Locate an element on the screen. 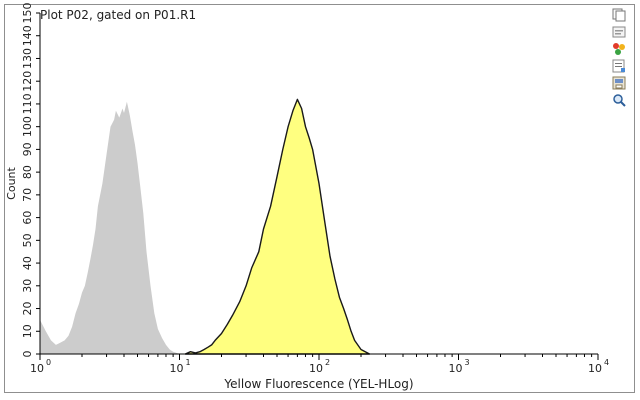 The width and height of the screenshot is (640, 400). y-tick-label: 90 is located at coordinates (27, 149).